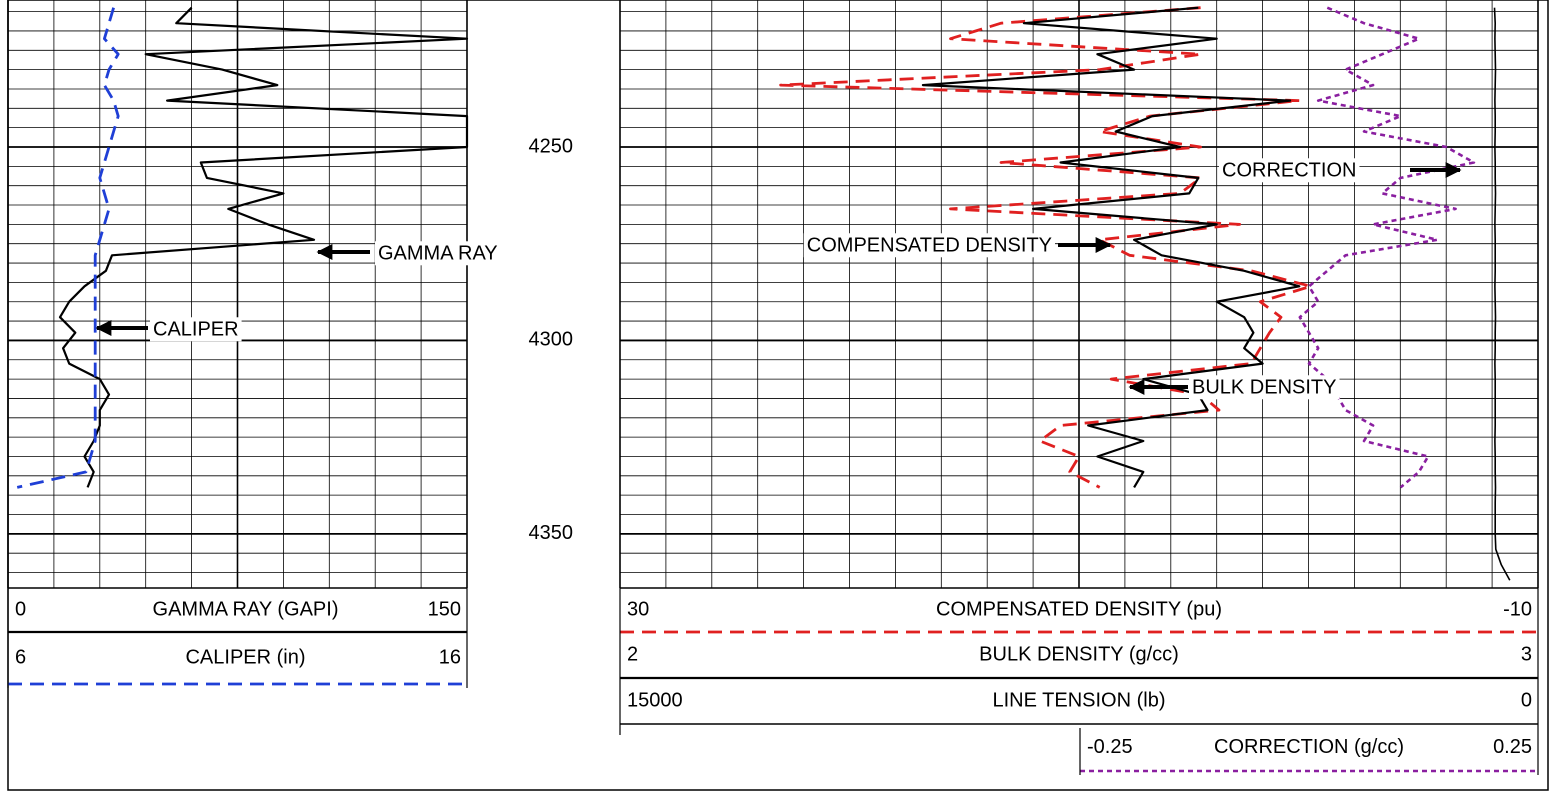 The height and width of the screenshot is (792, 1554). I want to click on annotation: CALIPER, so click(196, 329).